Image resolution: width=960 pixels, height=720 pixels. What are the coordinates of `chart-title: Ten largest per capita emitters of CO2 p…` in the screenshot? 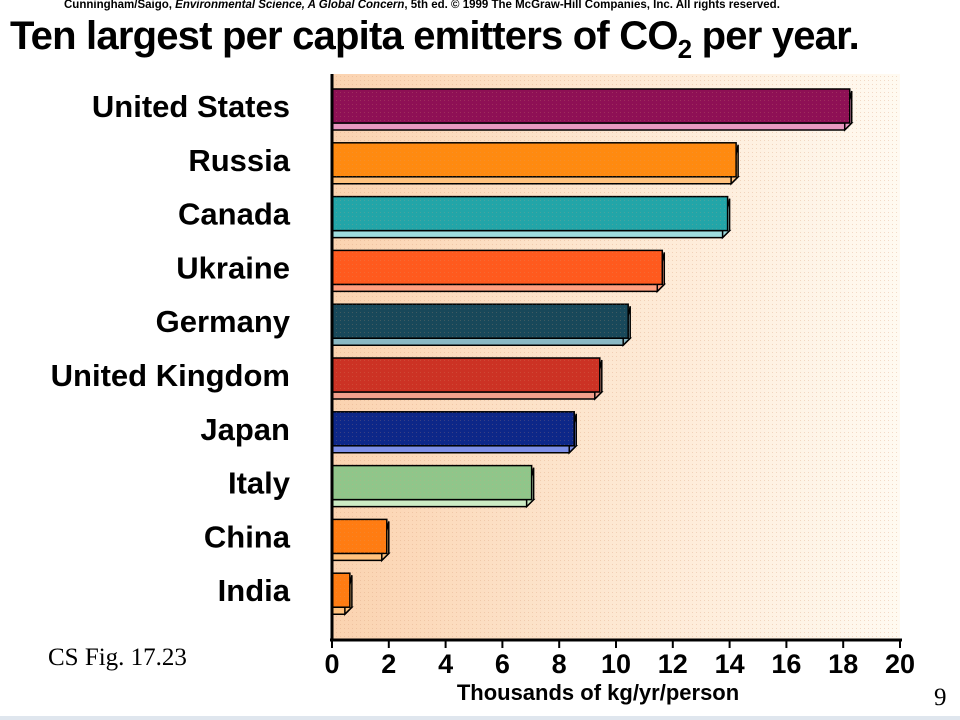 It's located at (482, 39).